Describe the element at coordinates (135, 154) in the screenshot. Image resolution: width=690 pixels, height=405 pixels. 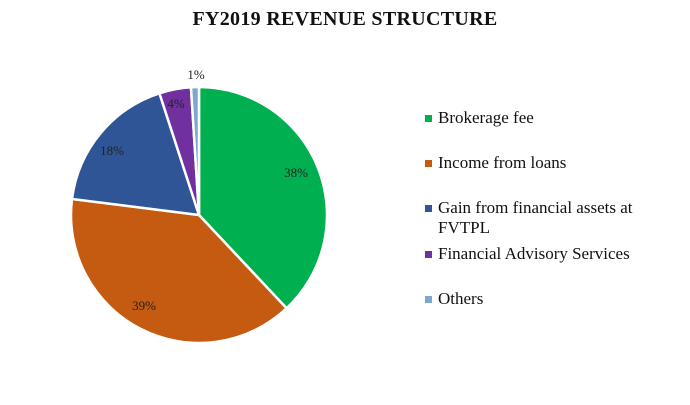
I see `pie-slice-gain-from-financial-assets-at-fvtpl` at that location.